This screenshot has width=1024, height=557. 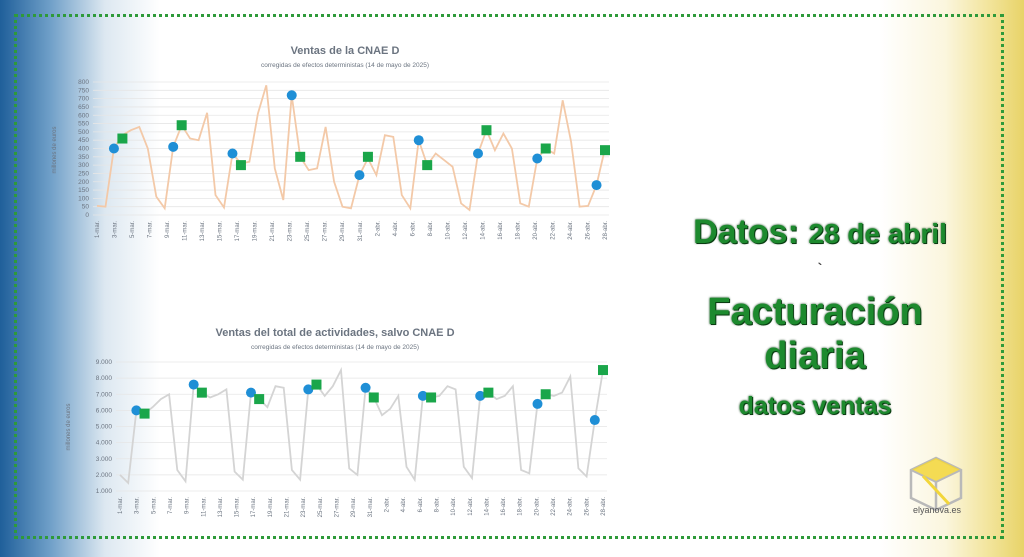 I want to click on chart2-xtick-label: 14-abr., so click(x=487, y=506).